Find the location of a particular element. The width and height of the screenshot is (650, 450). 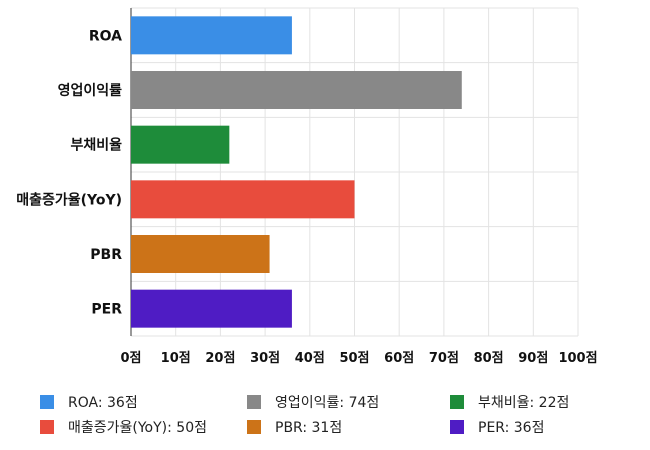

legend-item-pbr: PBR: 31점 is located at coordinates (294, 427).